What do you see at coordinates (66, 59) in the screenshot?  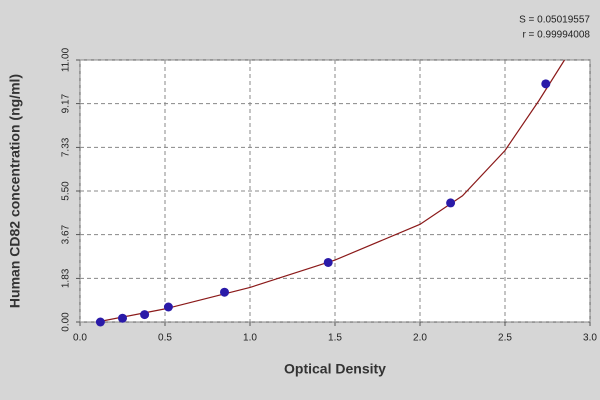 I see `y-tick-label: 11.00` at bounding box center [66, 59].